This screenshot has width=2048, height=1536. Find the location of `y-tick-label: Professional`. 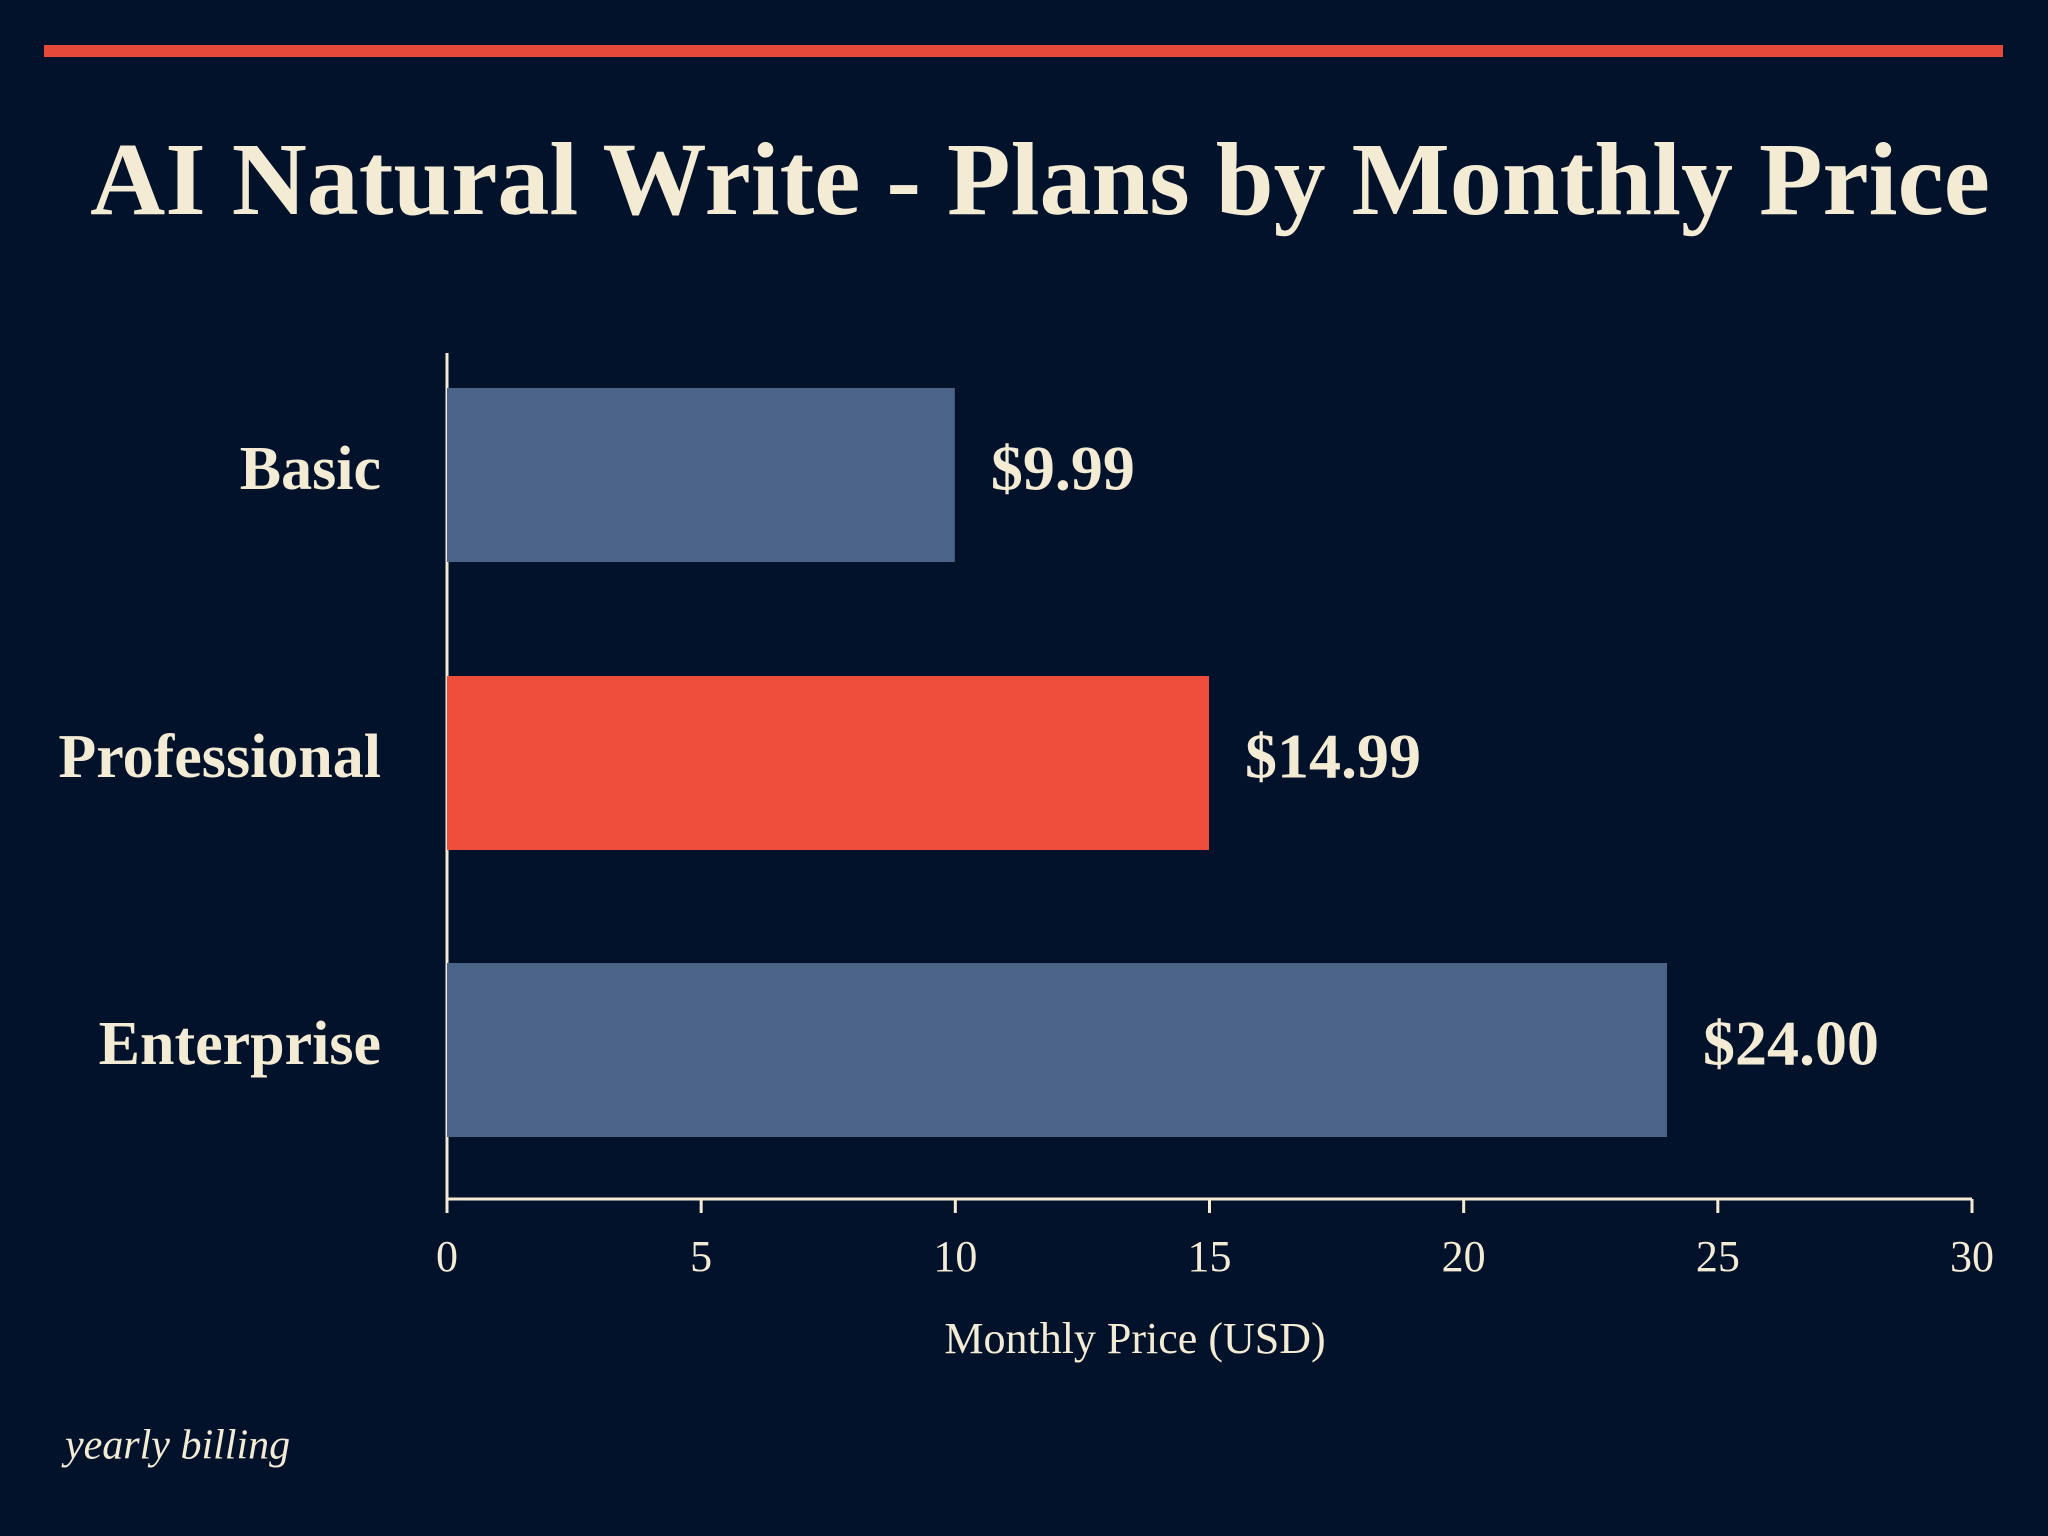

y-tick-label: Professional is located at coordinates (219, 757).